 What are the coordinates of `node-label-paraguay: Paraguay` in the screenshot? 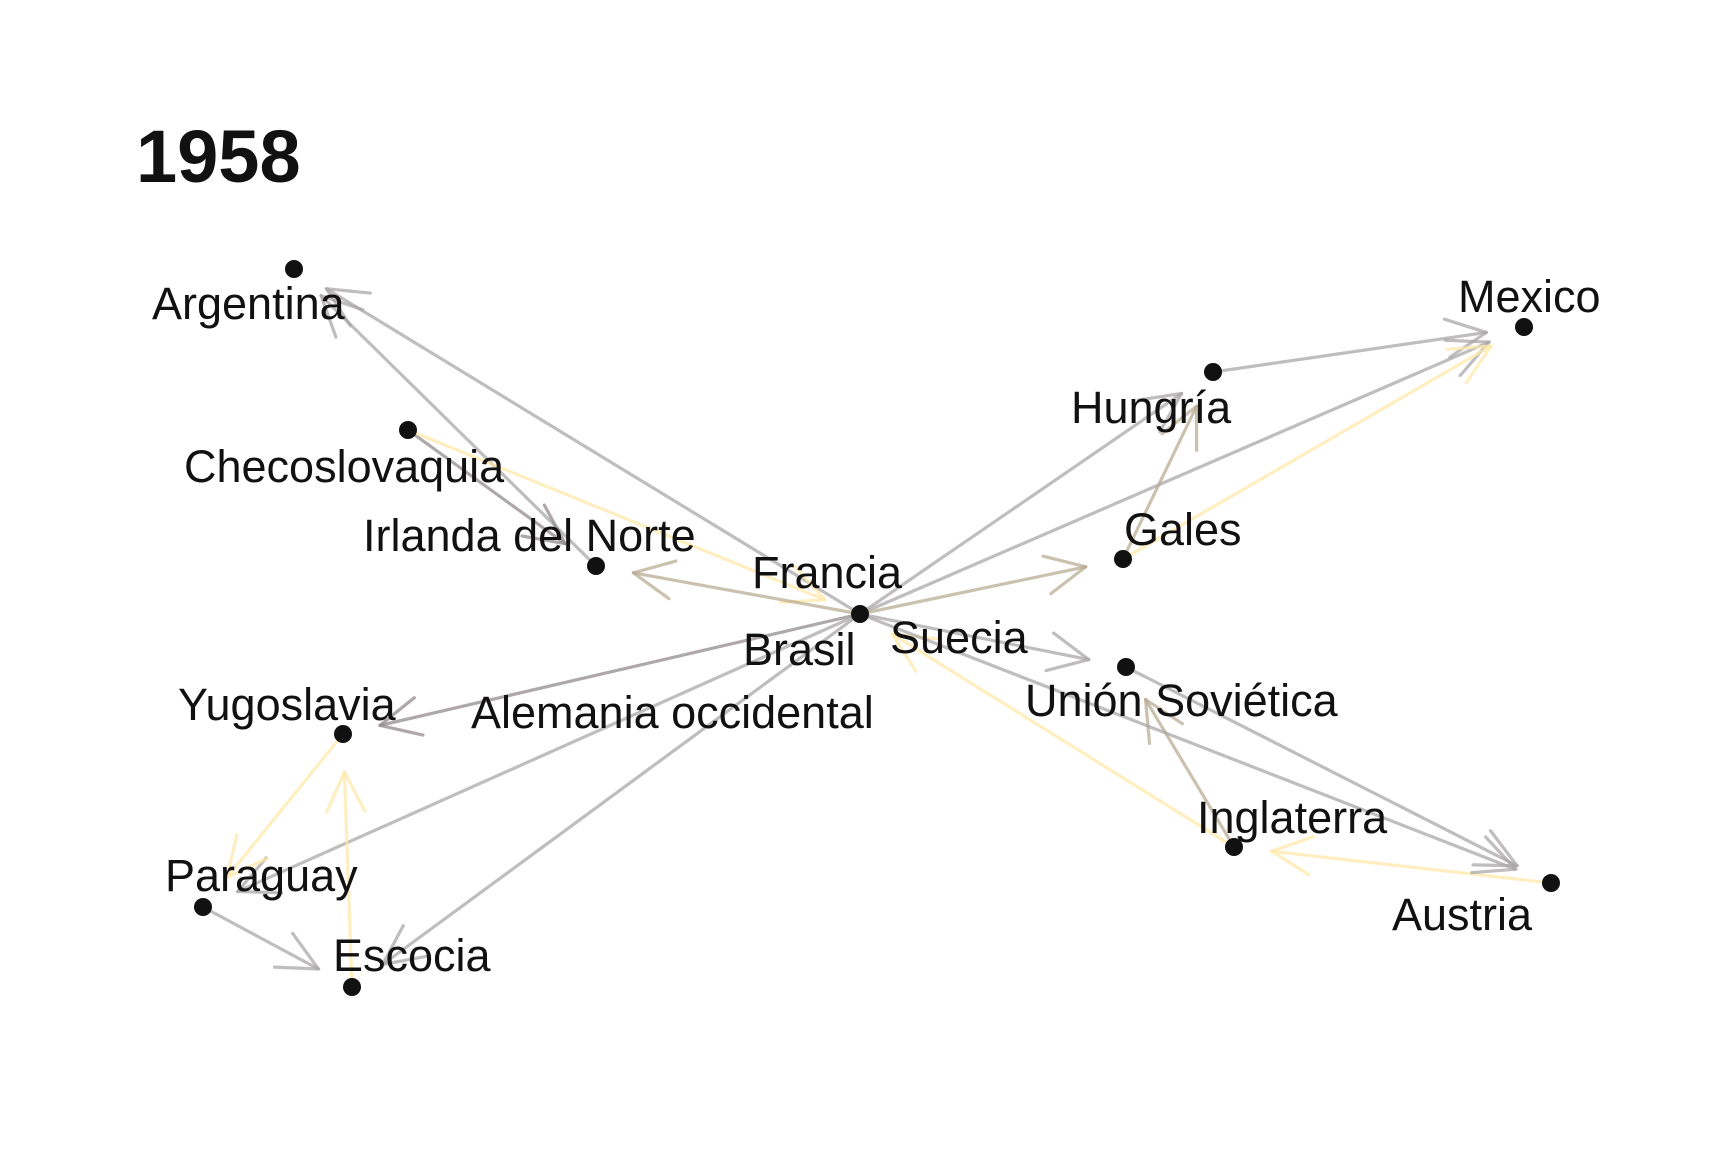 It's located at (261, 875).